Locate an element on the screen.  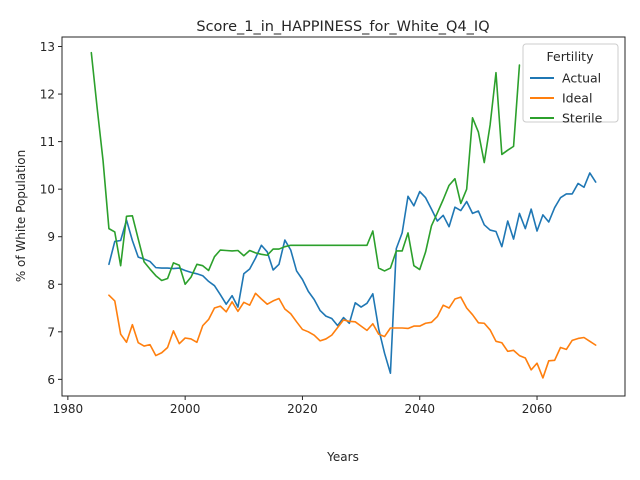
legend-title: Fertility is located at coordinates (571, 56).